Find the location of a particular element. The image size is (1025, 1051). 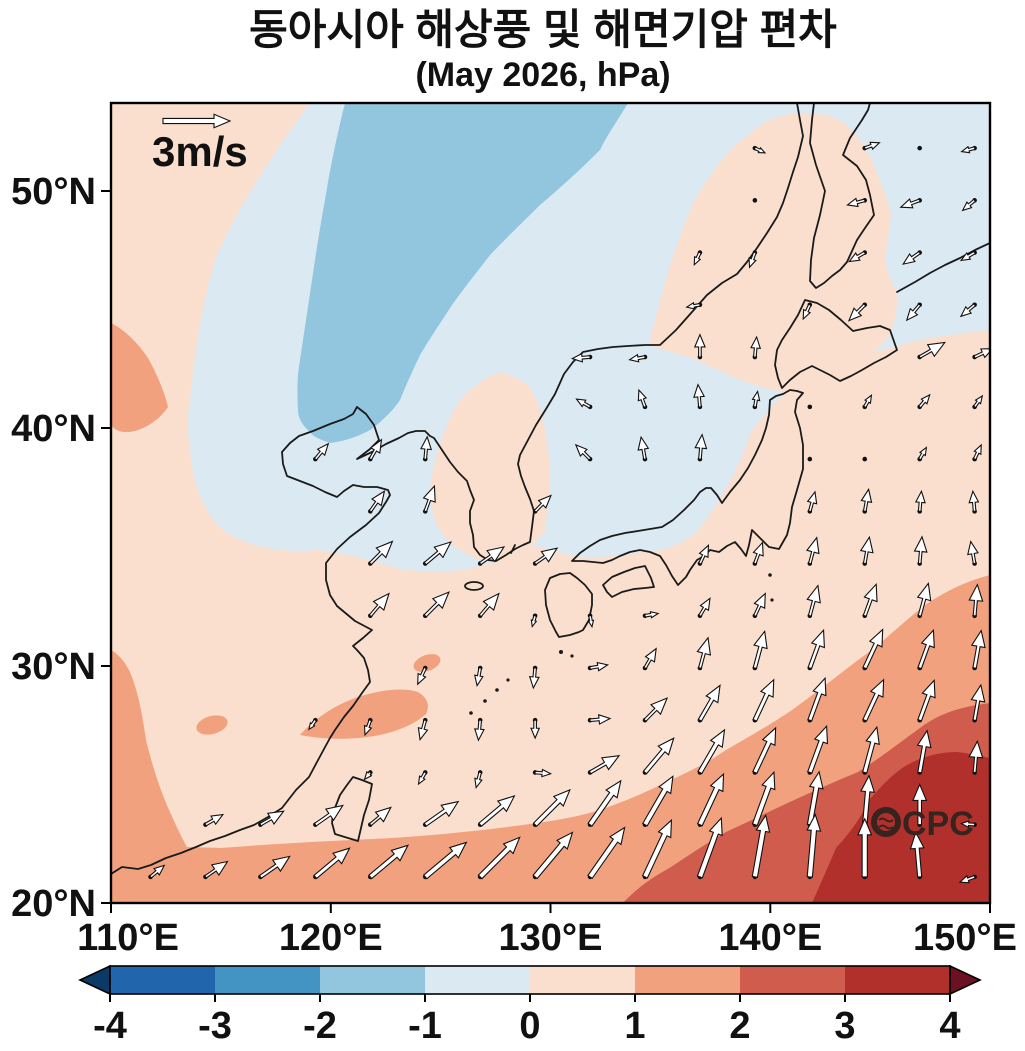

band-1-2-zhejiang-patch is located at coordinates (364, 714).